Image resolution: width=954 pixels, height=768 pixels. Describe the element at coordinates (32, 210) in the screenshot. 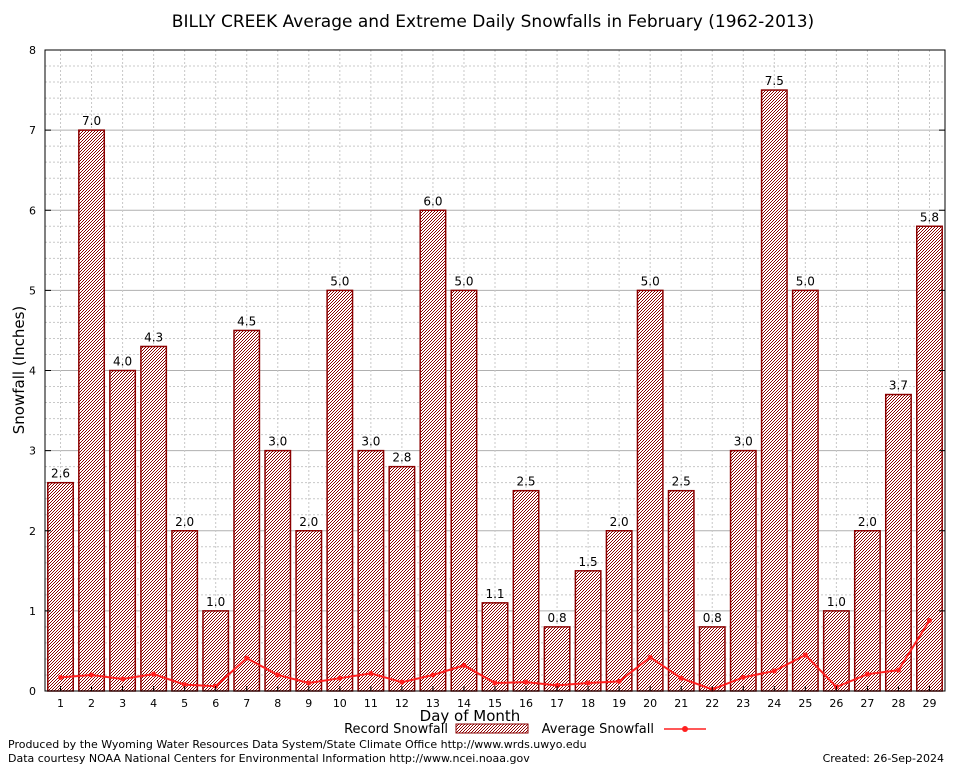

I see `y-tick-label: 6` at that location.